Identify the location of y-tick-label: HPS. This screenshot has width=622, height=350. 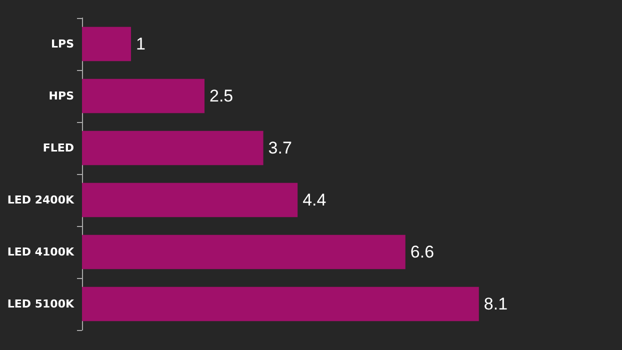
(61, 96).